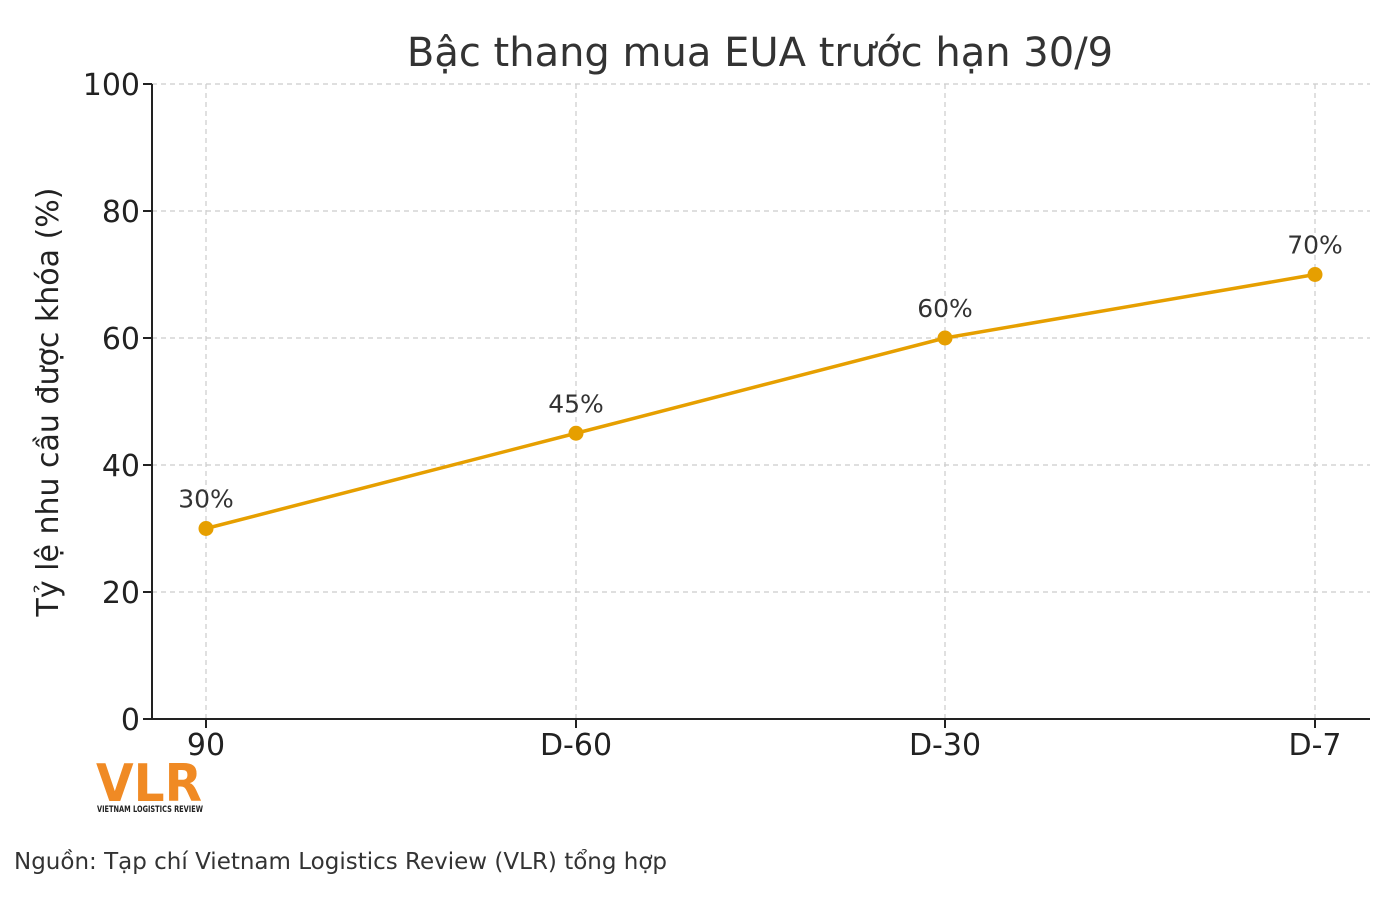  Describe the element at coordinates (1315, 245) in the screenshot. I see `data-label: 70%` at that location.